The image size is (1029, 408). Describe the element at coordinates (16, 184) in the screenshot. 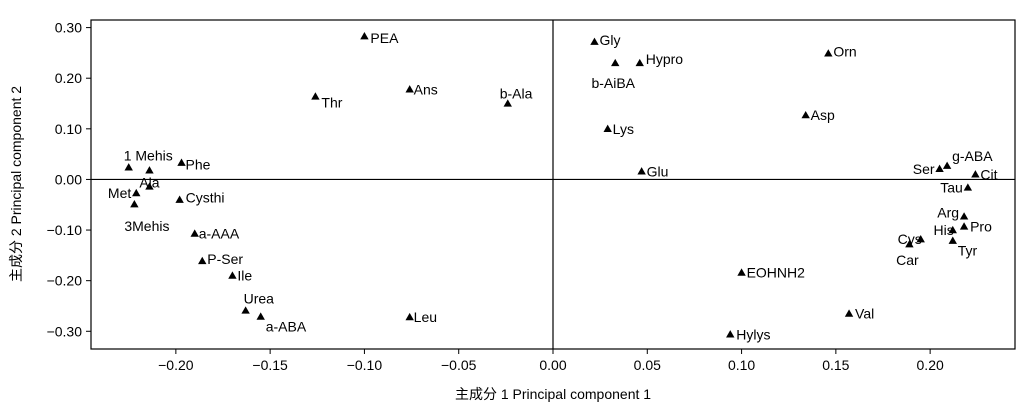

I see `y-axis-title: 主成分 2 Principal component 2` at that location.